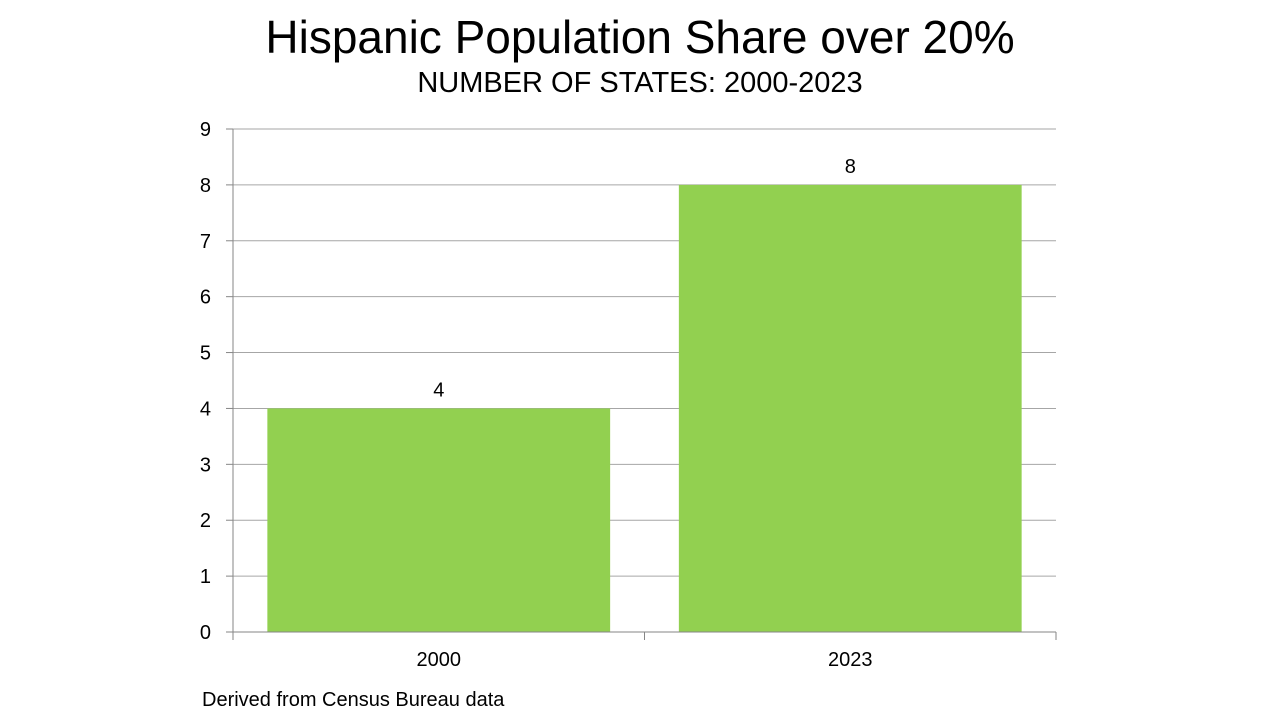 The image size is (1280, 720). Describe the element at coordinates (205, 354) in the screenshot. I see `y-tick-label: 5` at that location.